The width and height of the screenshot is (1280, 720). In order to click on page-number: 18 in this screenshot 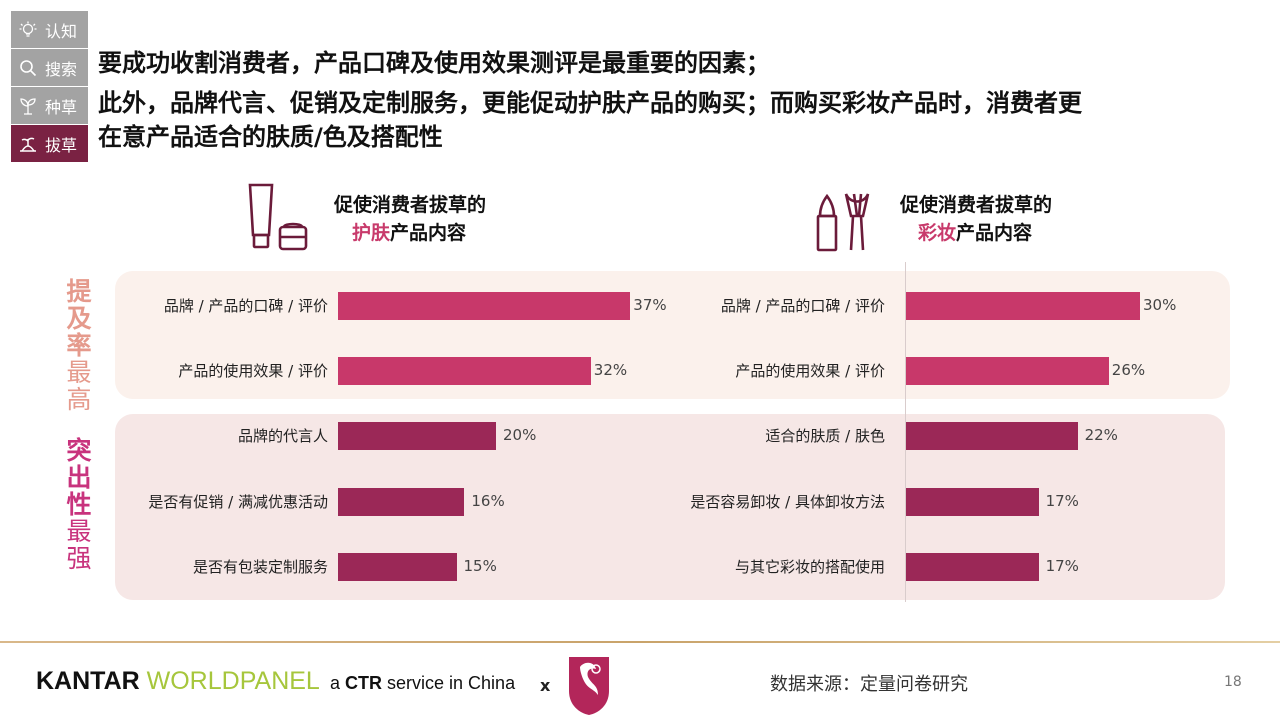, I will do `click(1233, 682)`.